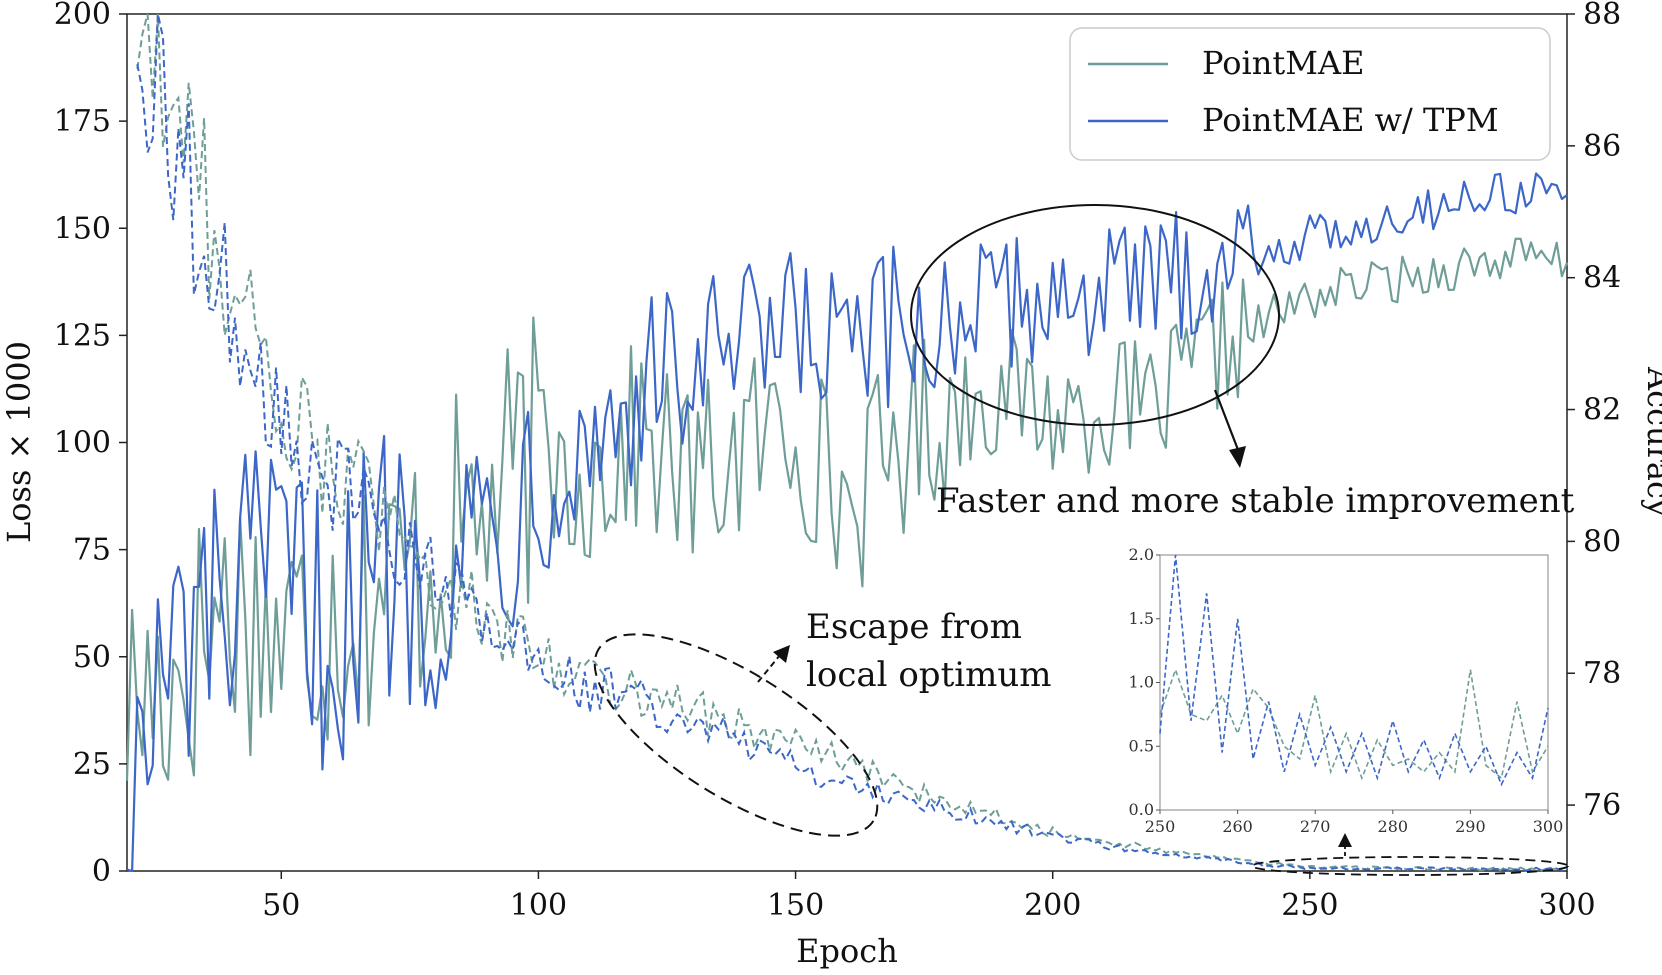 The width and height of the screenshot is (1662, 975). Describe the element at coordinates (795, 905) in the screenshot. I see `x-tick-label: 150` at that location.